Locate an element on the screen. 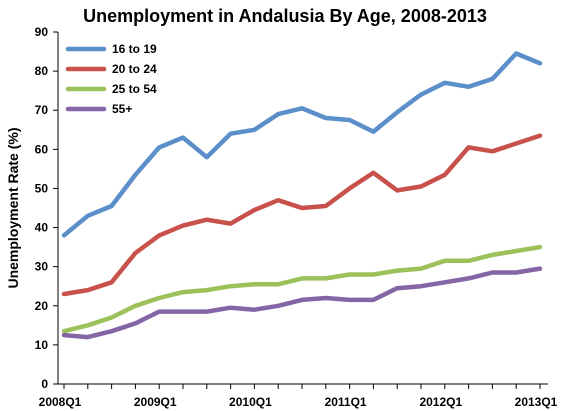 Image resolution: width=570 pixels, height=411 pixels. y-tick-label: 20 is located at coordinates (42, 306).